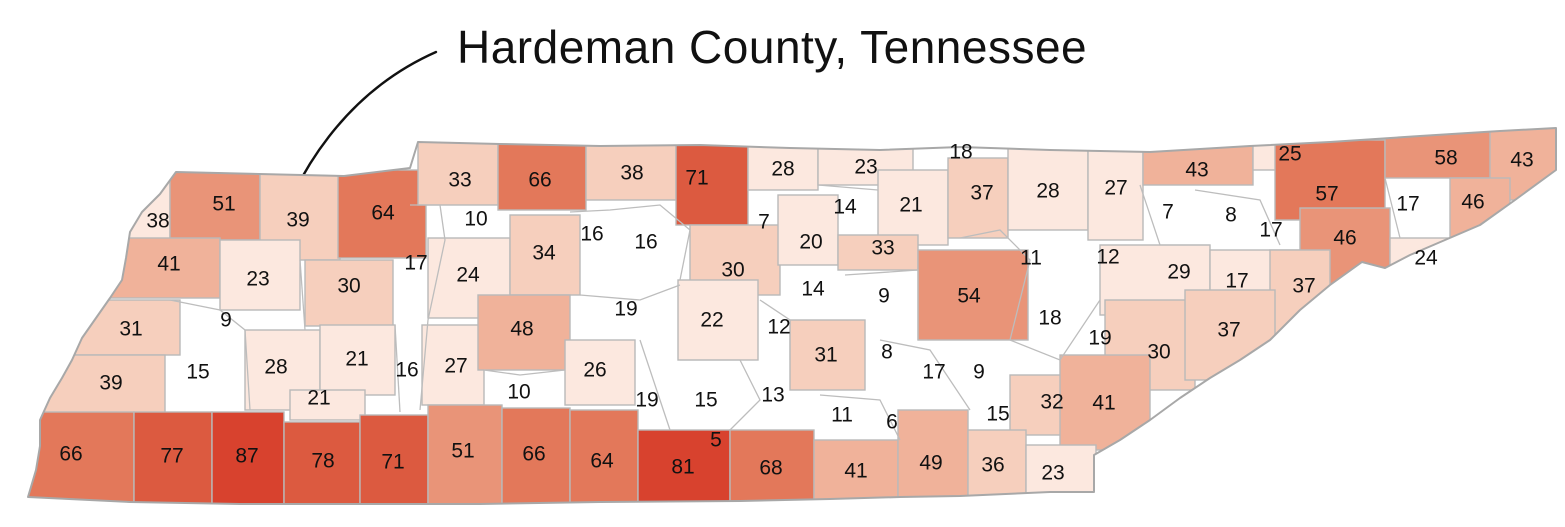 This screenshot has width=1565, height=527. I want to click on county-label: 5, so click(716, 440).